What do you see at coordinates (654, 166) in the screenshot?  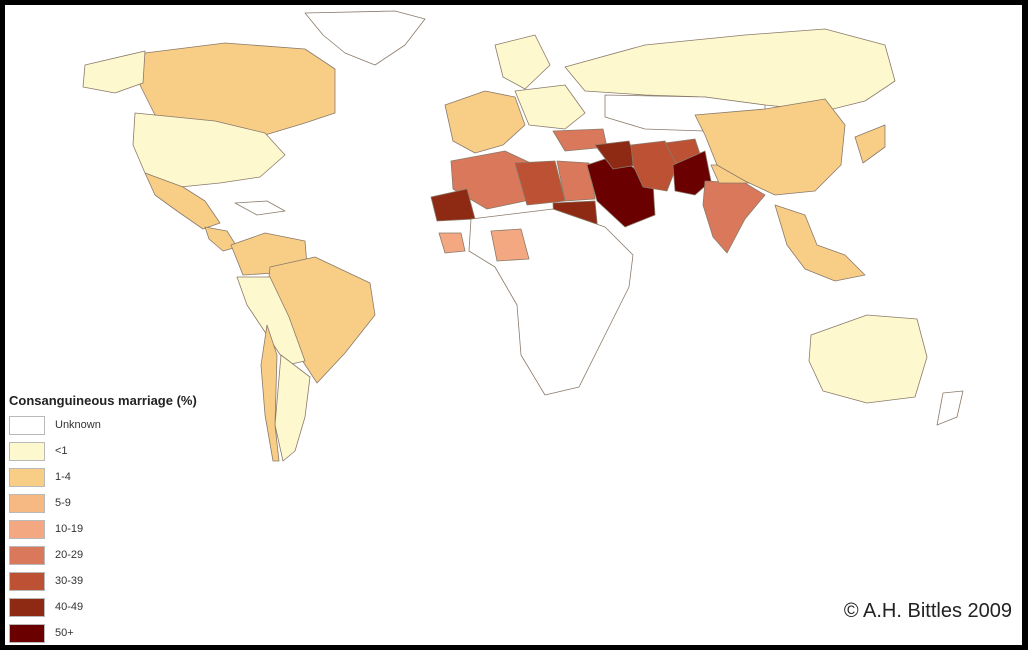 I see `region-iran` at bounding box center [654, 166].